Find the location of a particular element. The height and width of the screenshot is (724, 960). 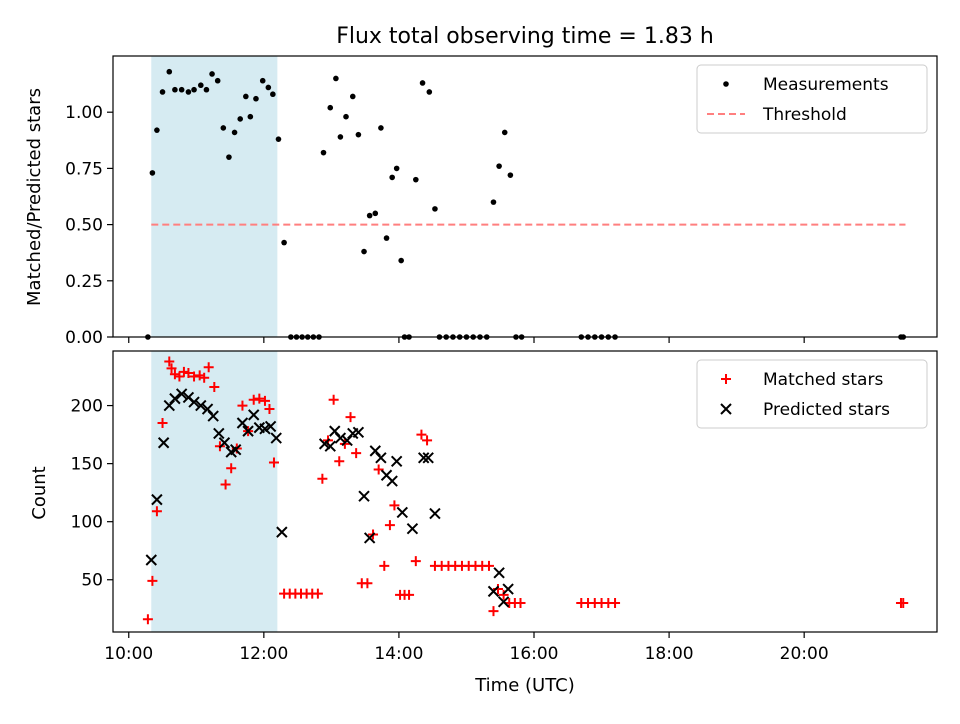

bottom-legend: Matched stars Predicted stars is located at coordinates (812, 394).